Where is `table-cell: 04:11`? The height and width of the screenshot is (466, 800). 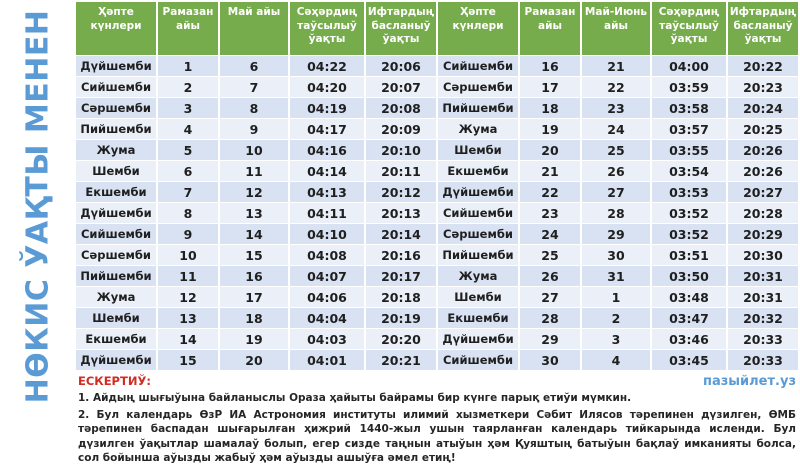
table-cell: 04:11 is located at coordinates (327, 213).